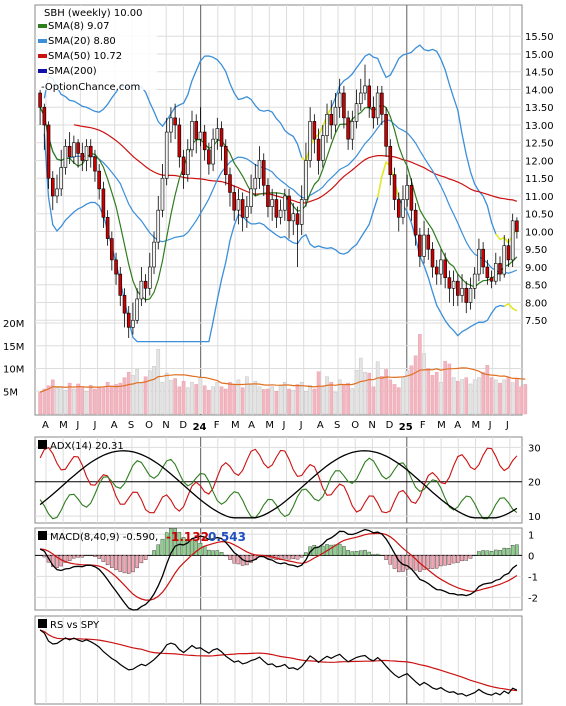 The height and width of the screenshot is (706, 566). Describe the element at coordinates (406, 427) in the screenshot. I see `month-tick-label: 25` at that location.